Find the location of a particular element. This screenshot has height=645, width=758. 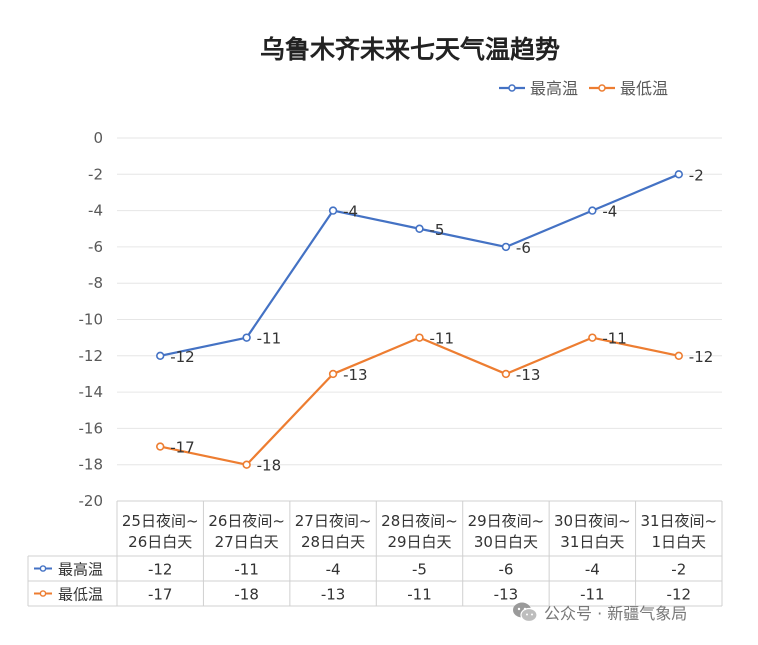

category-label: 25日夜间~ is located at coordinates (160, 521).